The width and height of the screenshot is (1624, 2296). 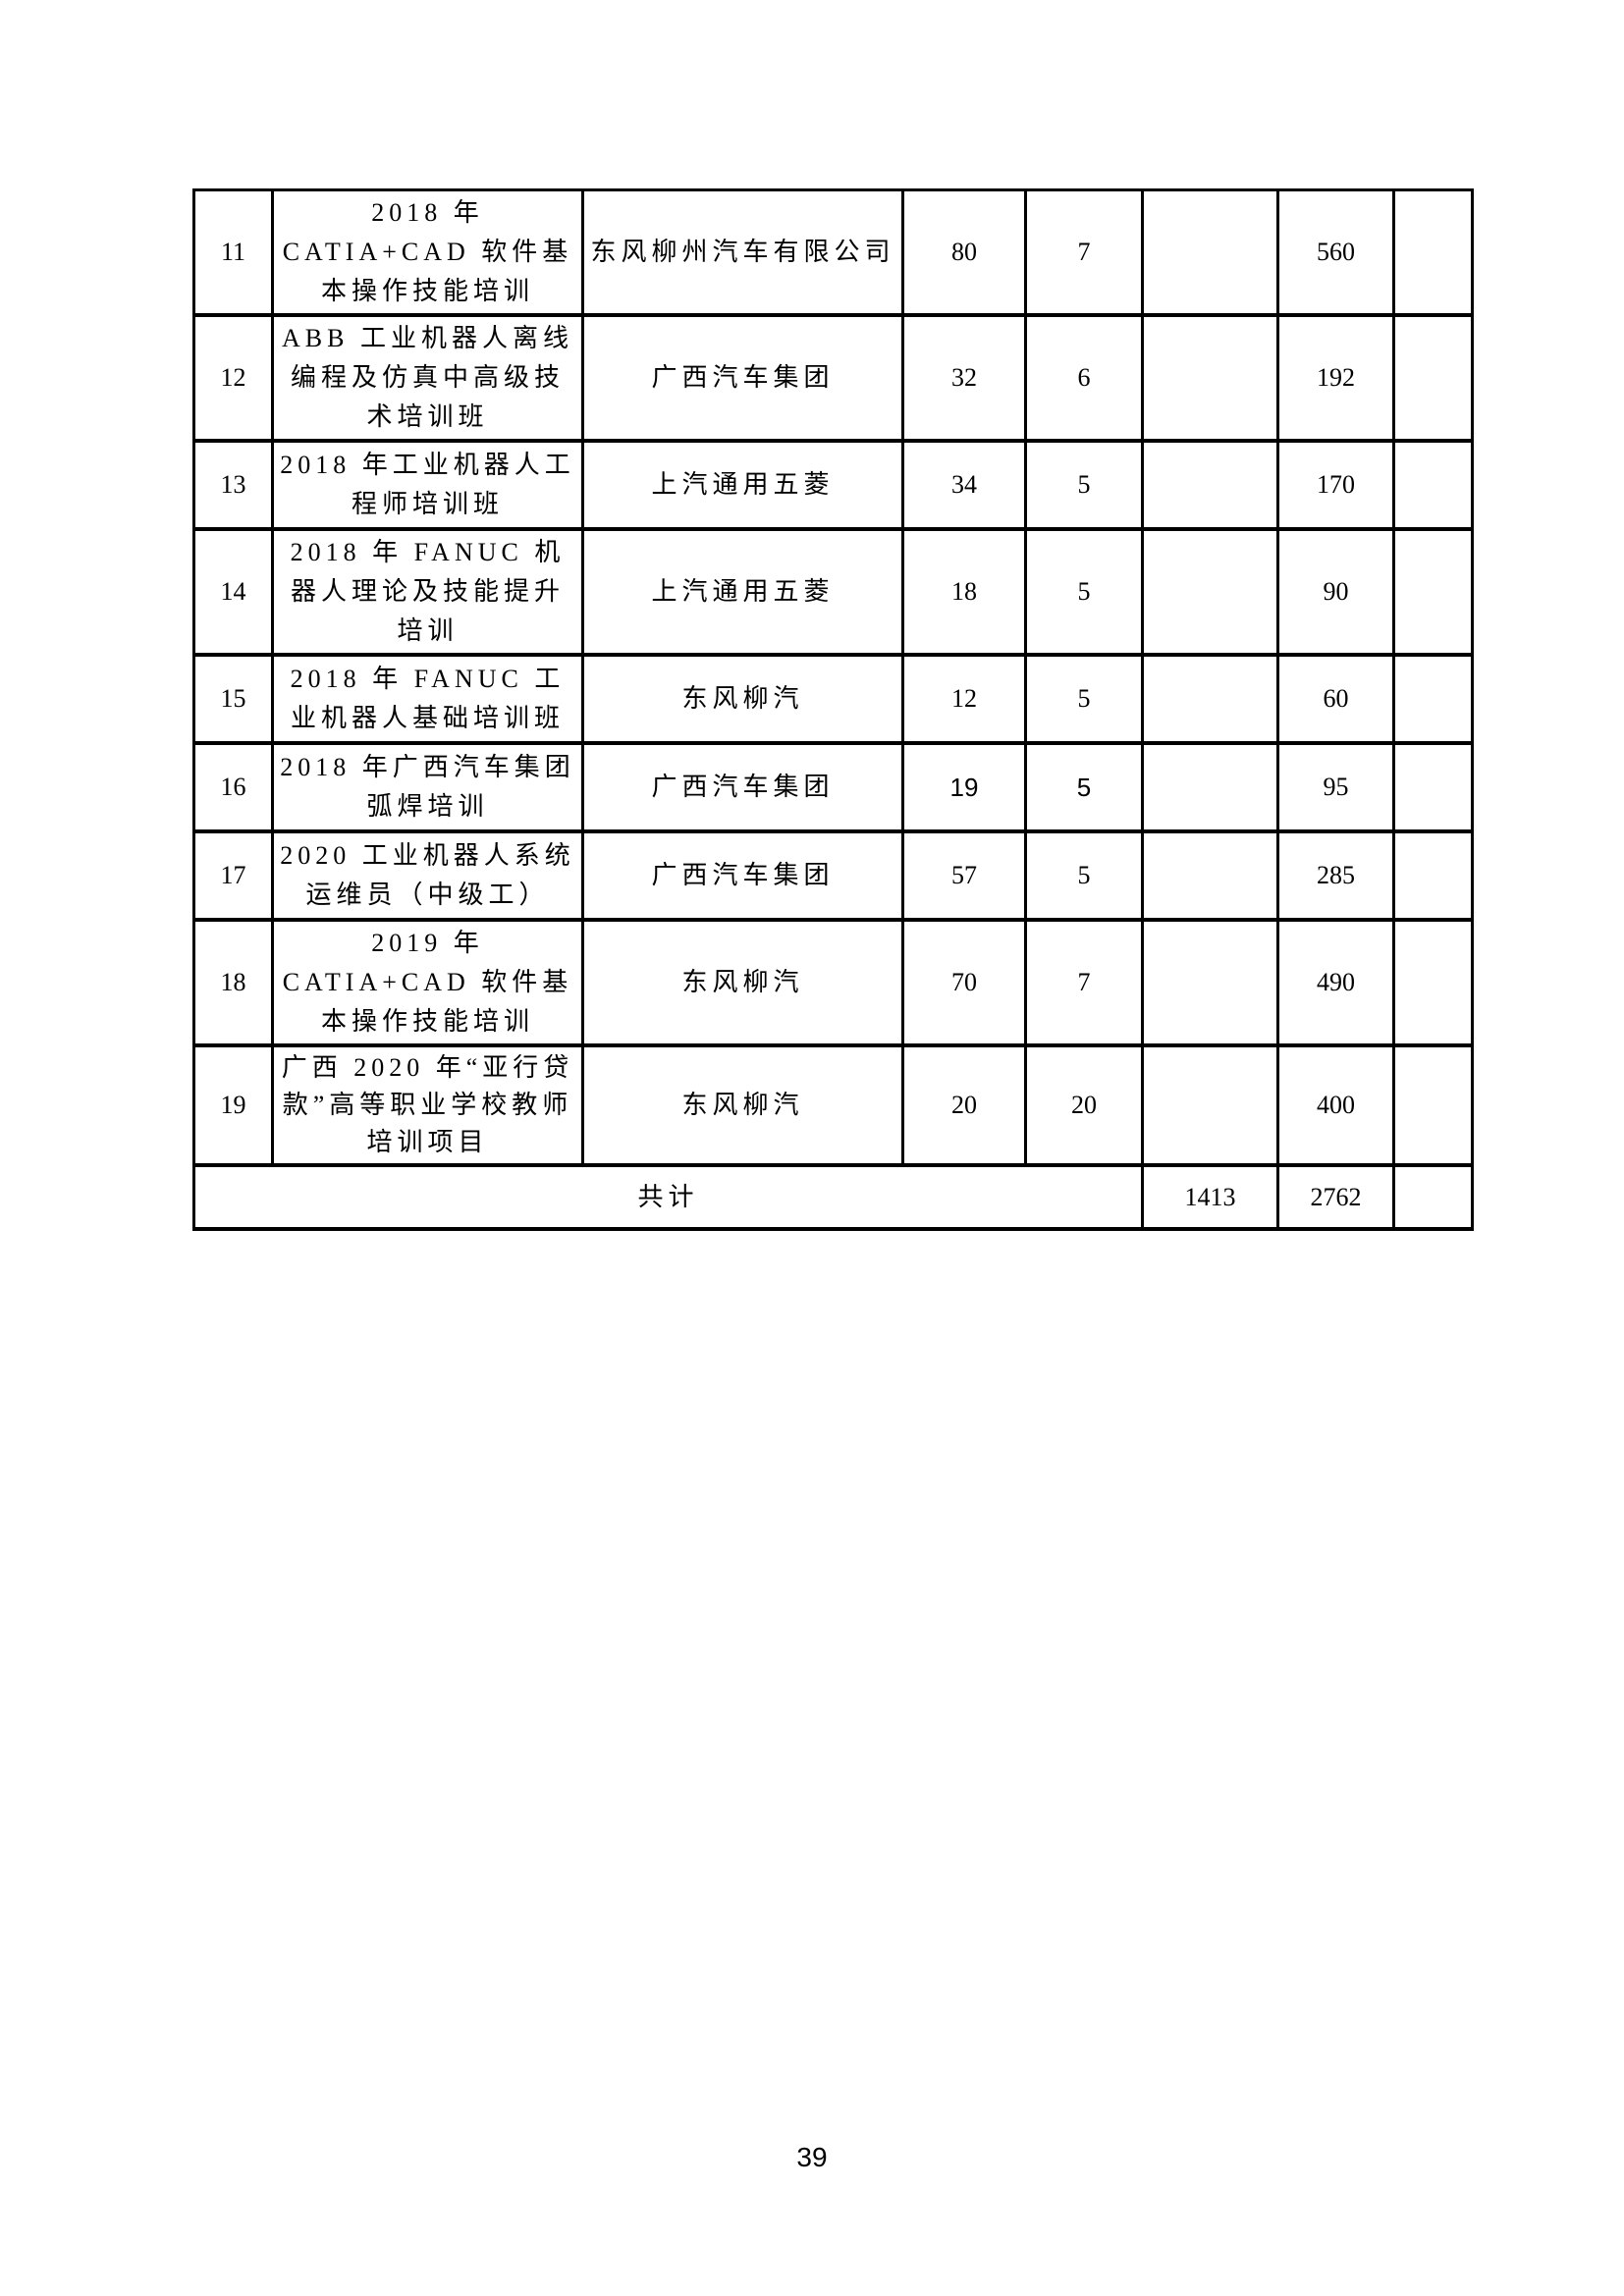 I want to click on cell-value-4: 490, so click(x=1335, y=983).